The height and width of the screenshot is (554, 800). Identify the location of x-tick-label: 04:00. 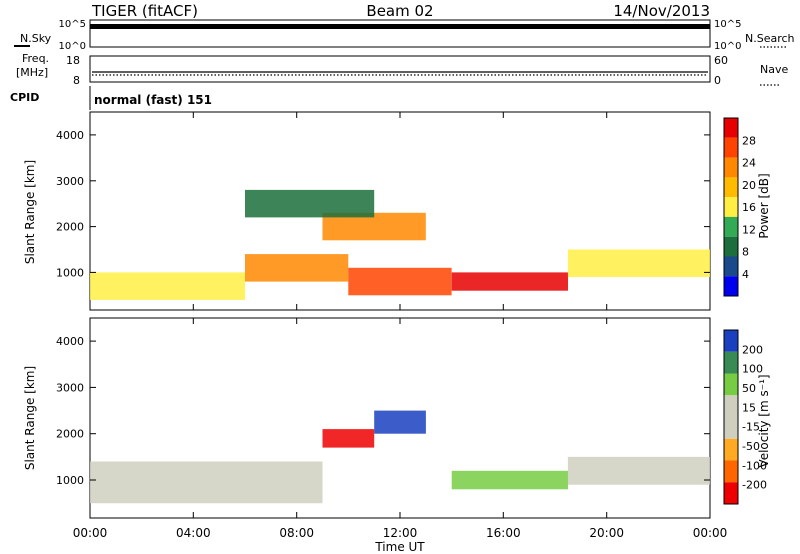
(193, 533).